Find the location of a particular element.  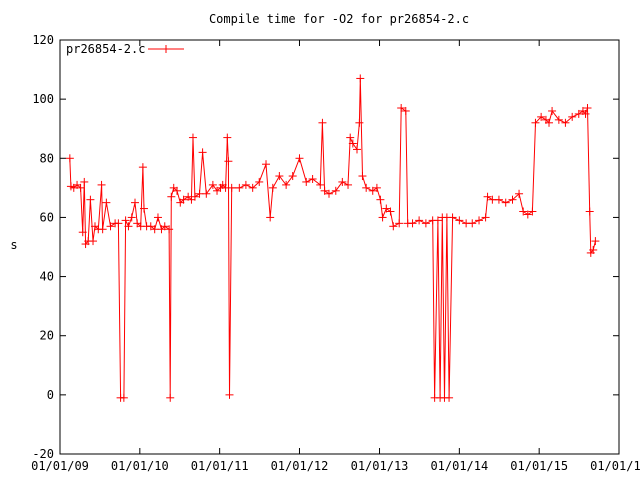

y-tick-label: 60 is located at coordinates (47, 217).